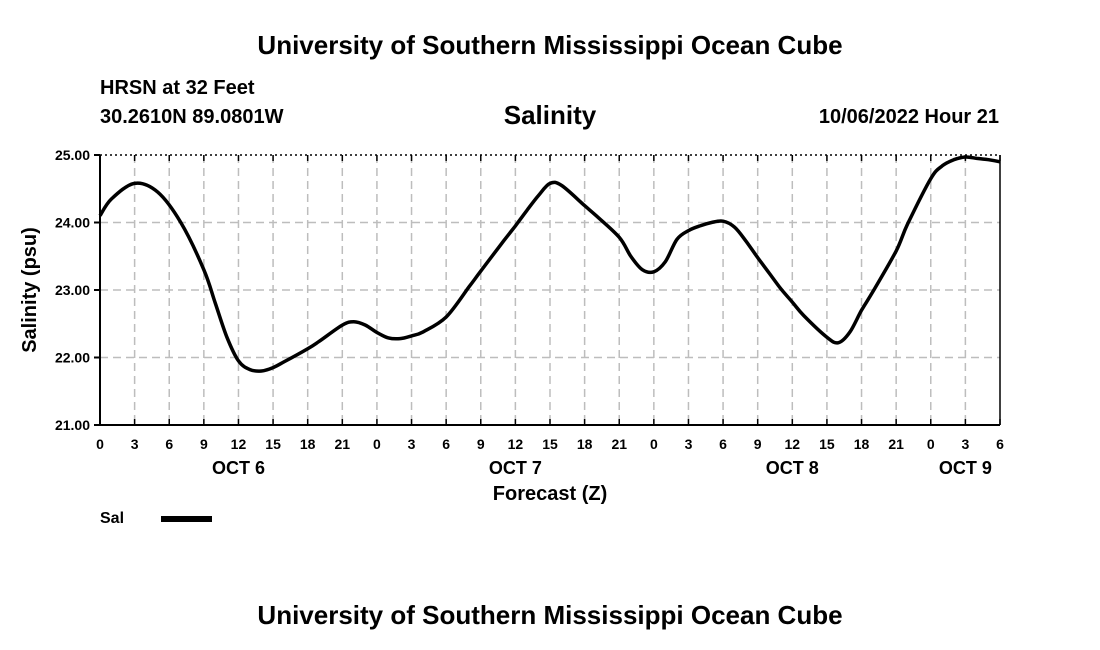  I want to click on x-axis-label: Forecast (Z), so click(550, 494).